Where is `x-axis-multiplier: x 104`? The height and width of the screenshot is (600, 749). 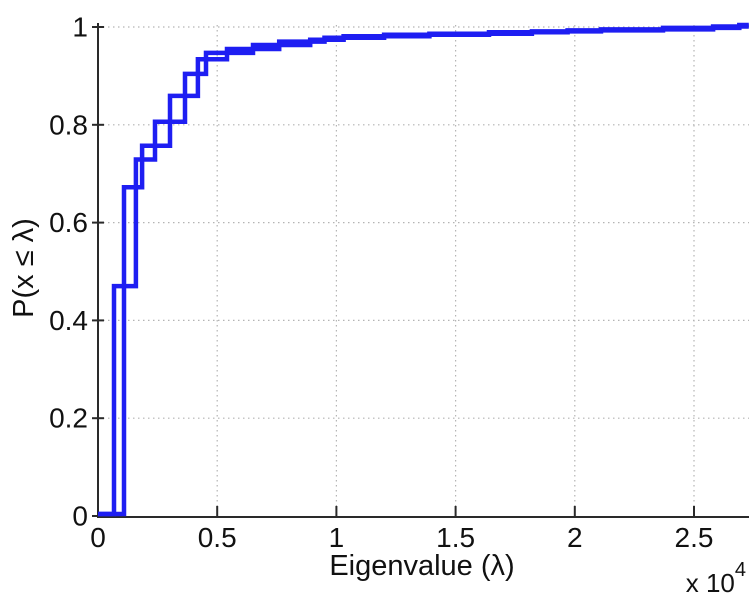
x-axis-multiplier: x 104 is located at coordinates (716, 578).